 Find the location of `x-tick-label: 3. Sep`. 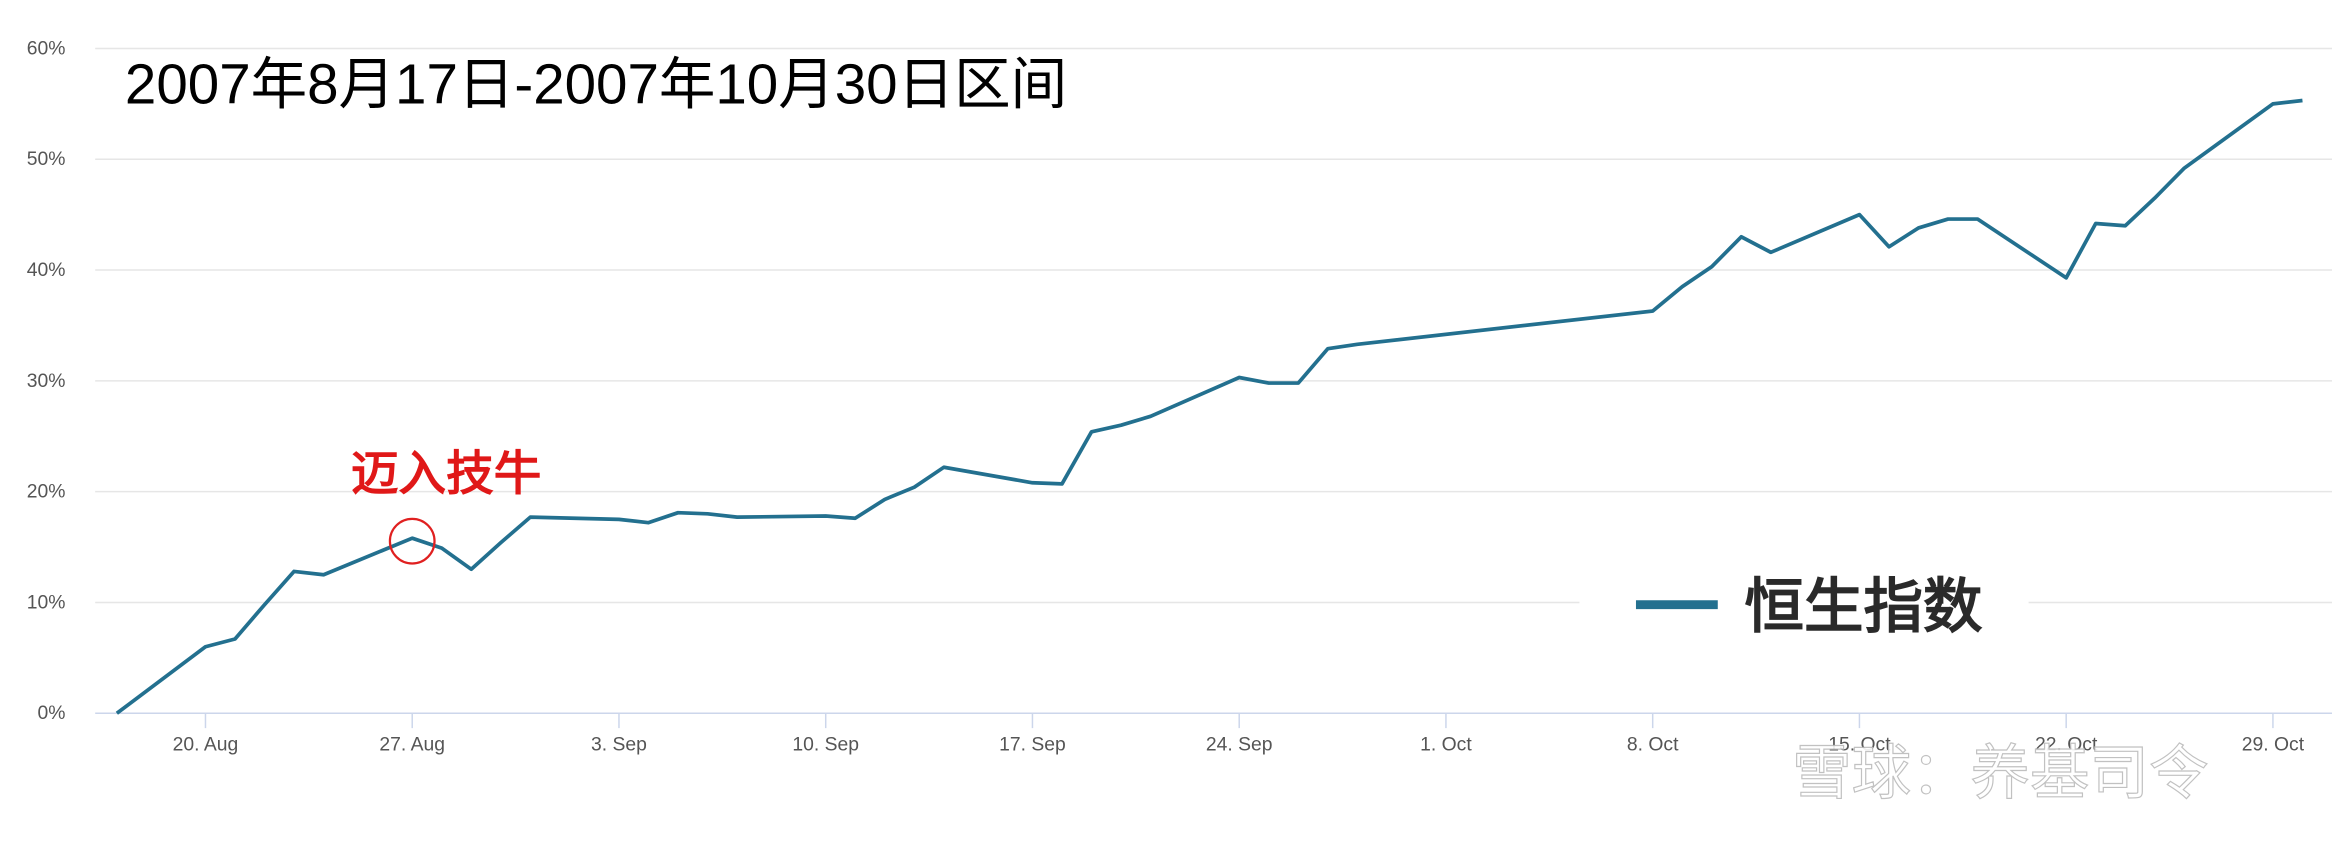

x-tick-label: 3. Sep is located at coordinates (619, 744).